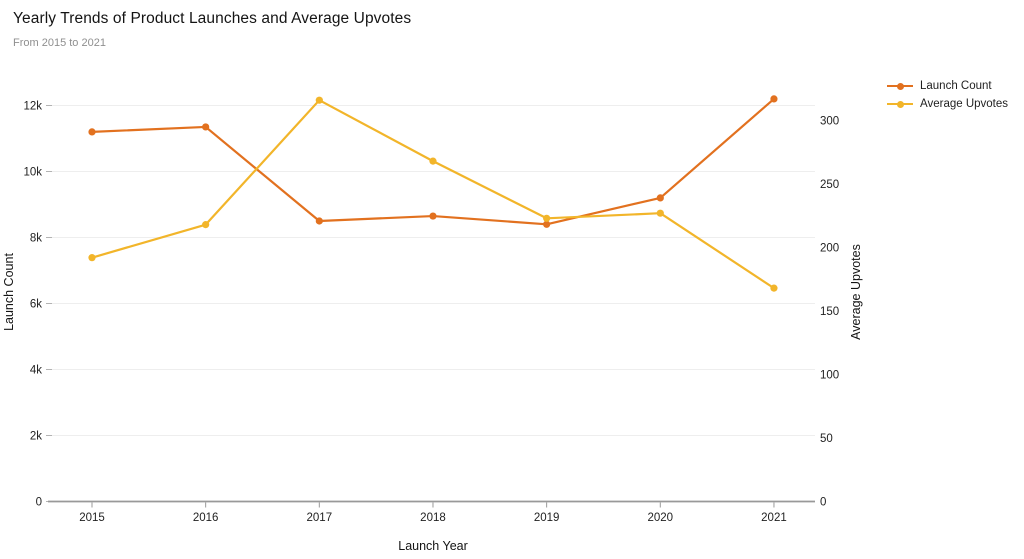  What do you see at coordinates (829, 376) in the screenshot?
I see `y-right-tick-label: 100` at bounding box center [829, 376].